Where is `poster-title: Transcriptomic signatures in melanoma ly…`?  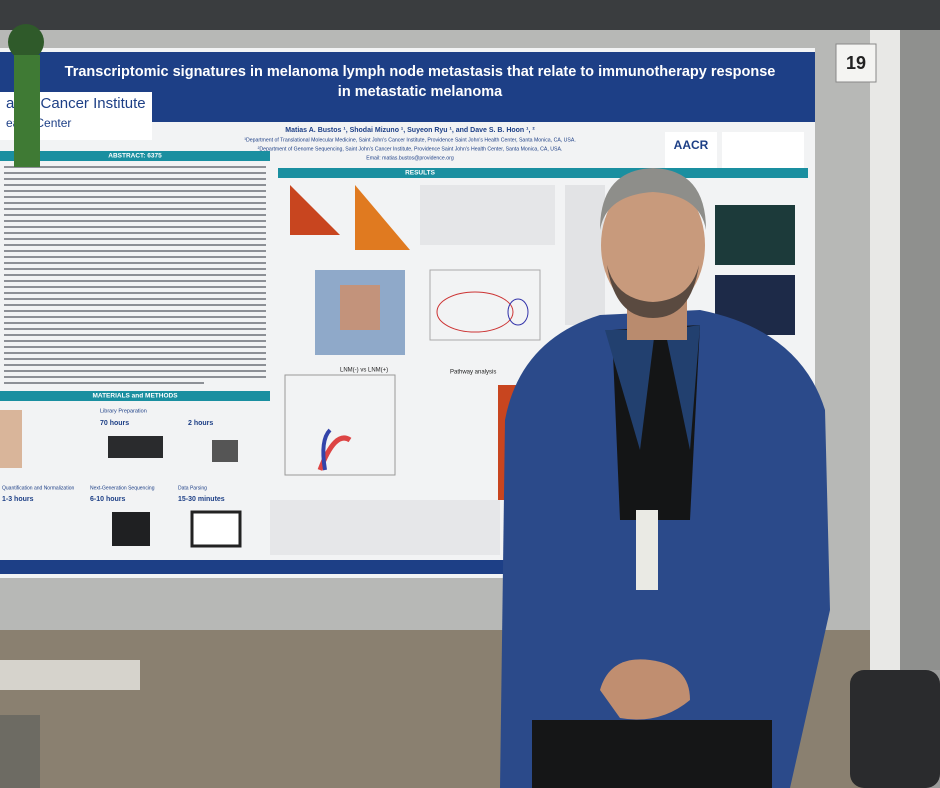
poster-title: Transcriptomic signatures in melanoma ly… is located at coordinates (420, 72).